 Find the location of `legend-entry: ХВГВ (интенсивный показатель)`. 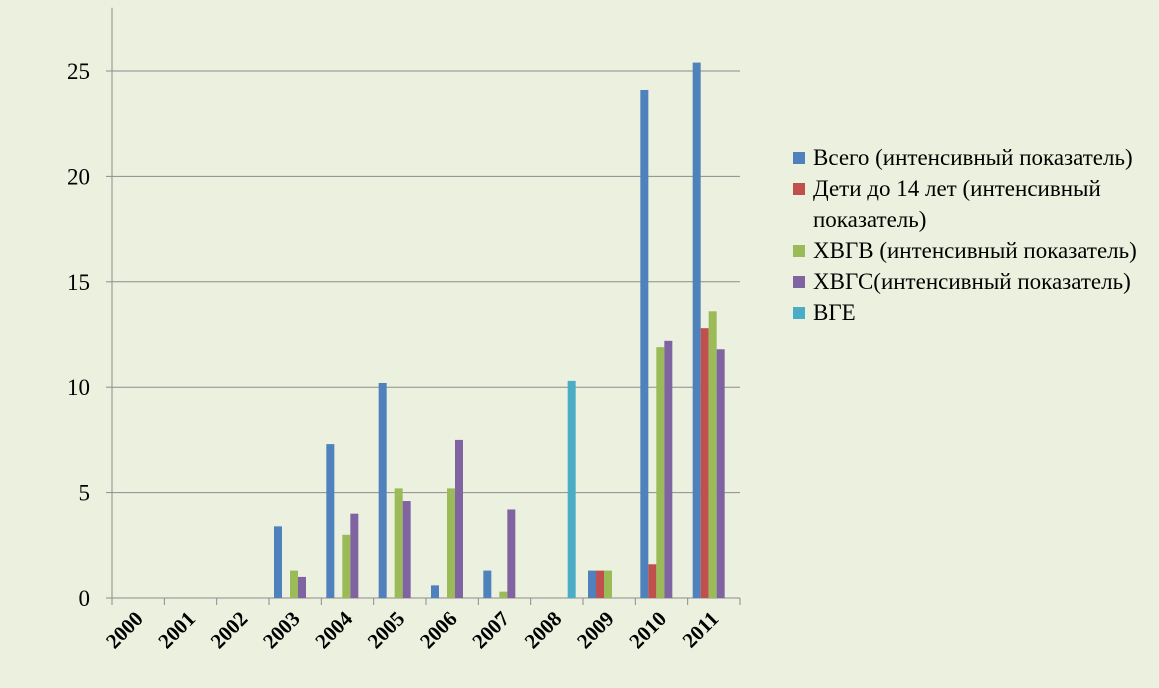

legend-entry: ХВГВ (интенсивный показатель) is located at coordinates (973, 250).